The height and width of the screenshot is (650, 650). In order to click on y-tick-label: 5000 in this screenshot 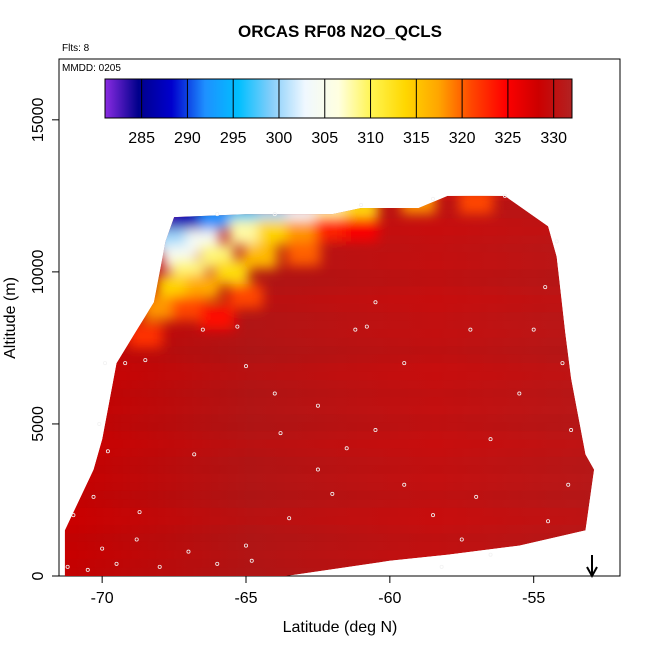, I will do `click(38, 424)`.